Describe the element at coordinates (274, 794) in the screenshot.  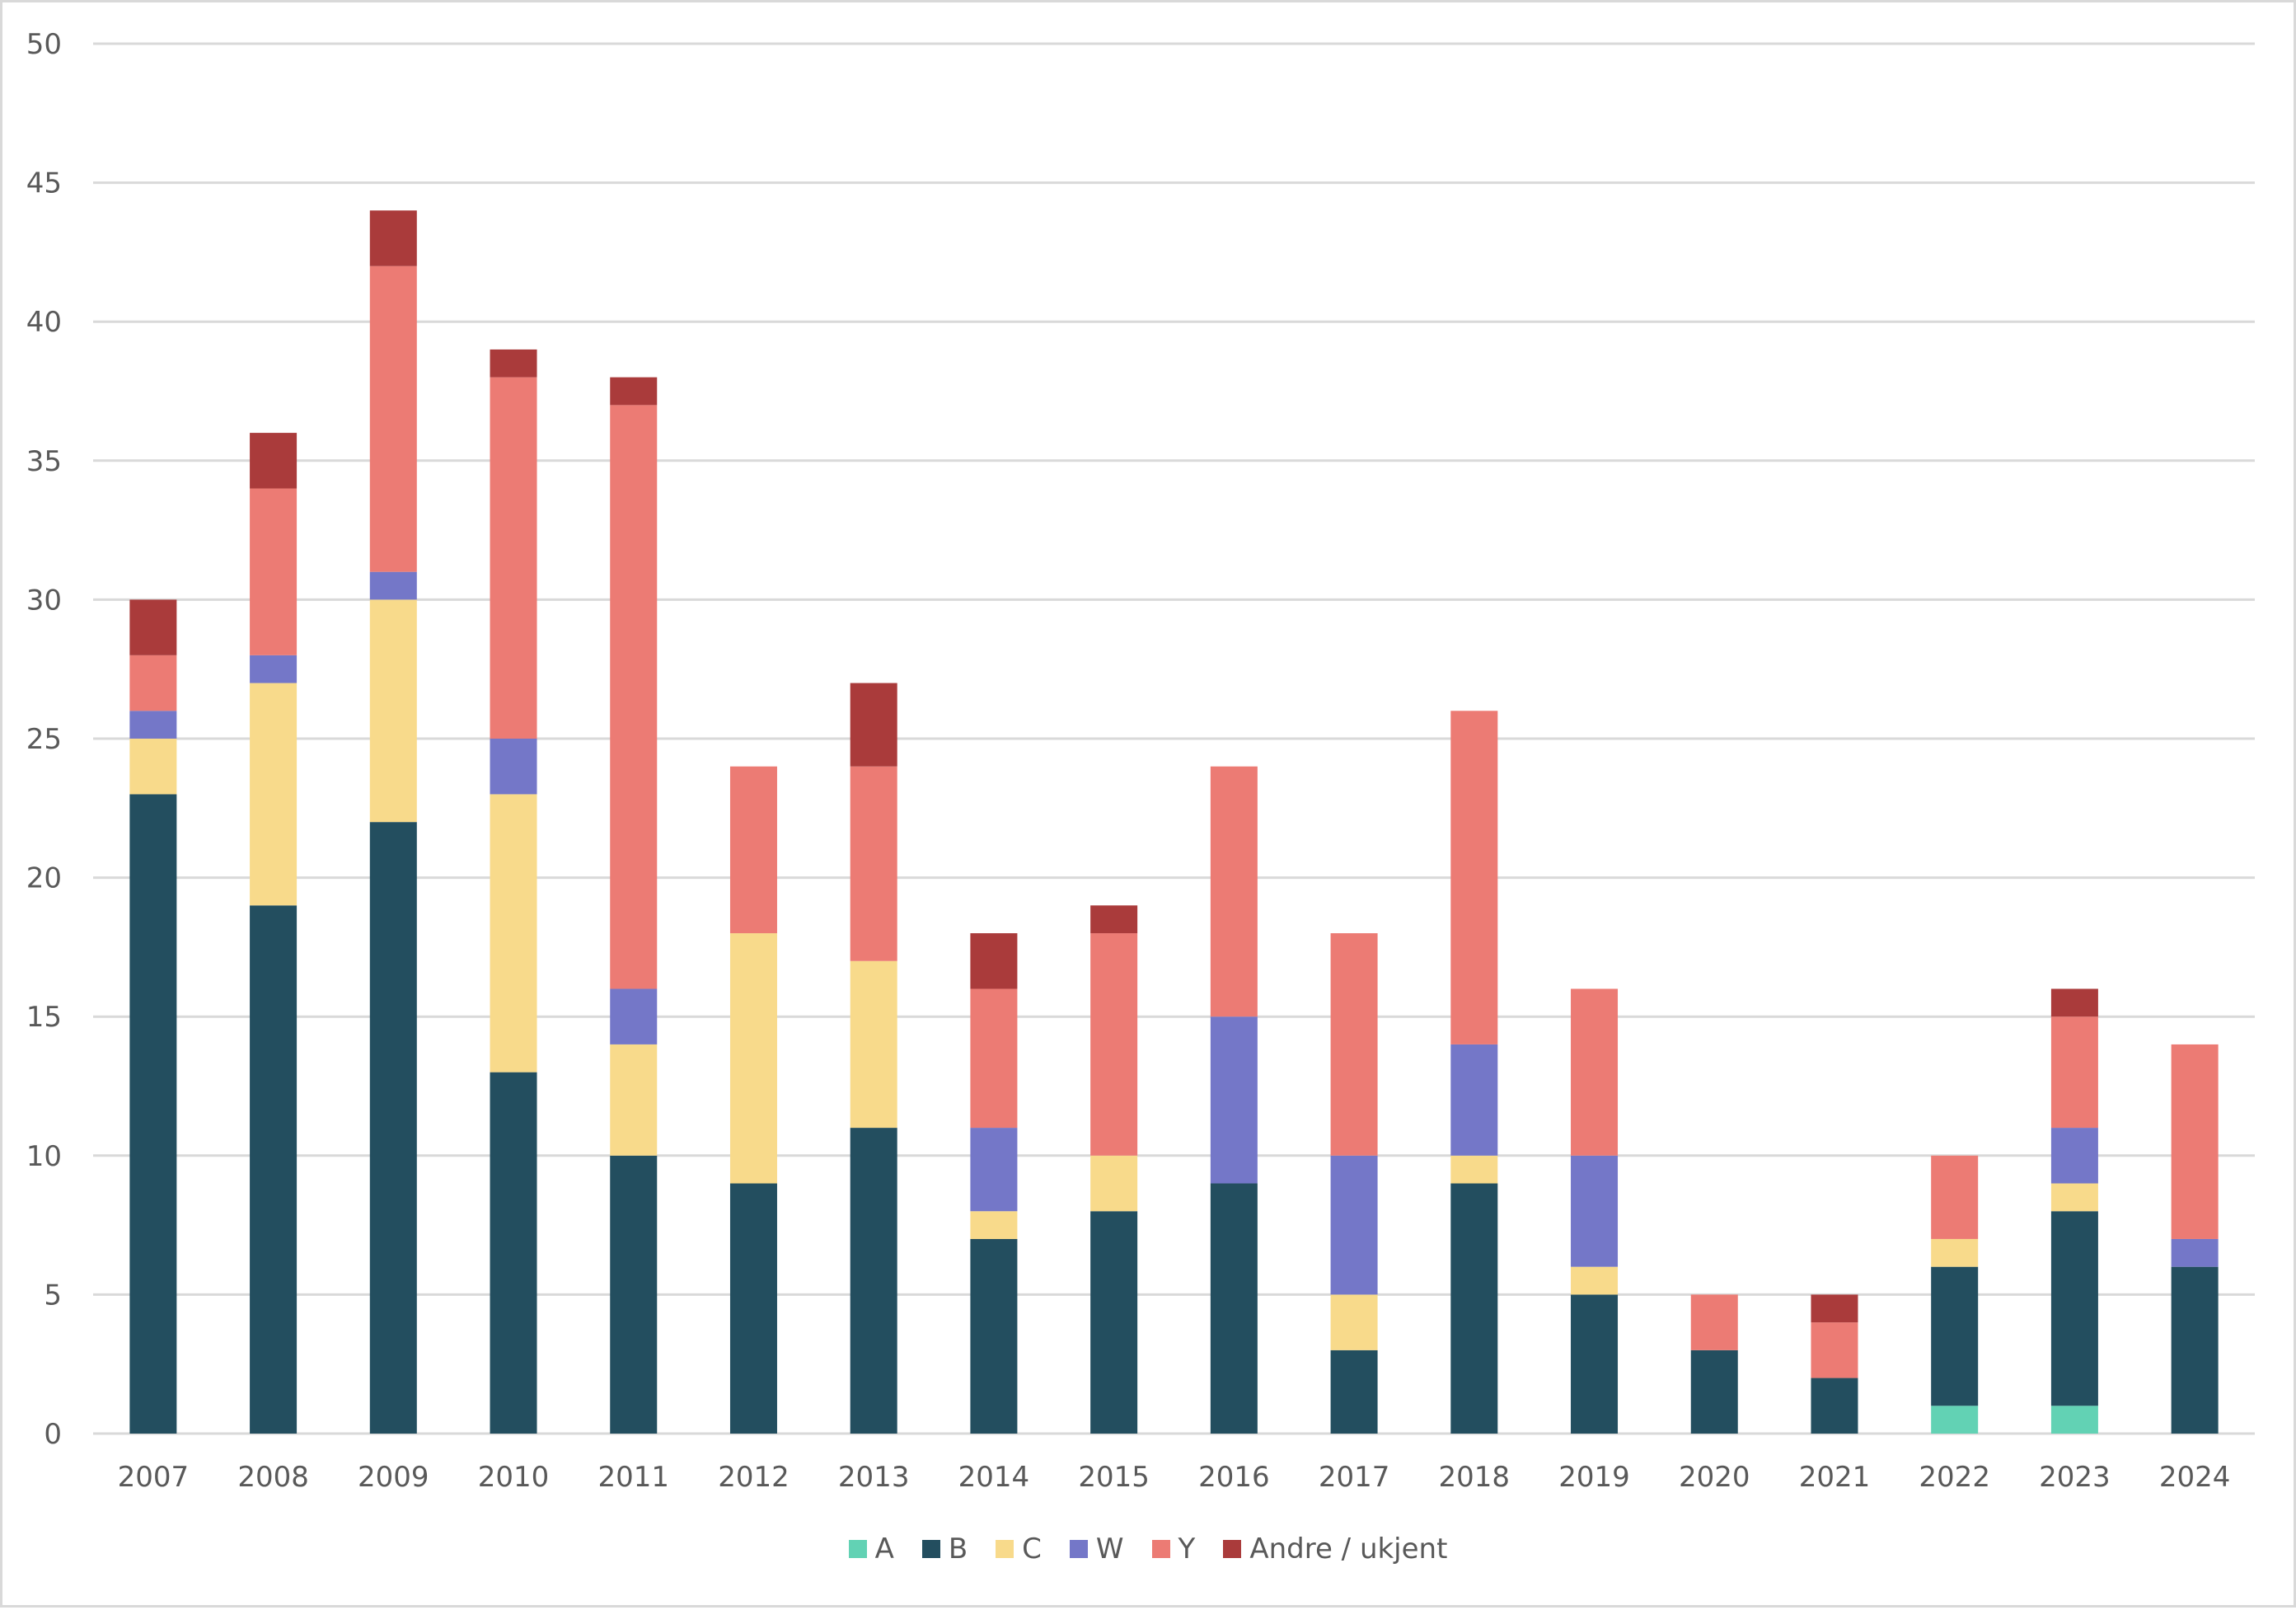
I see `bar-segment-c-2008` at that location.